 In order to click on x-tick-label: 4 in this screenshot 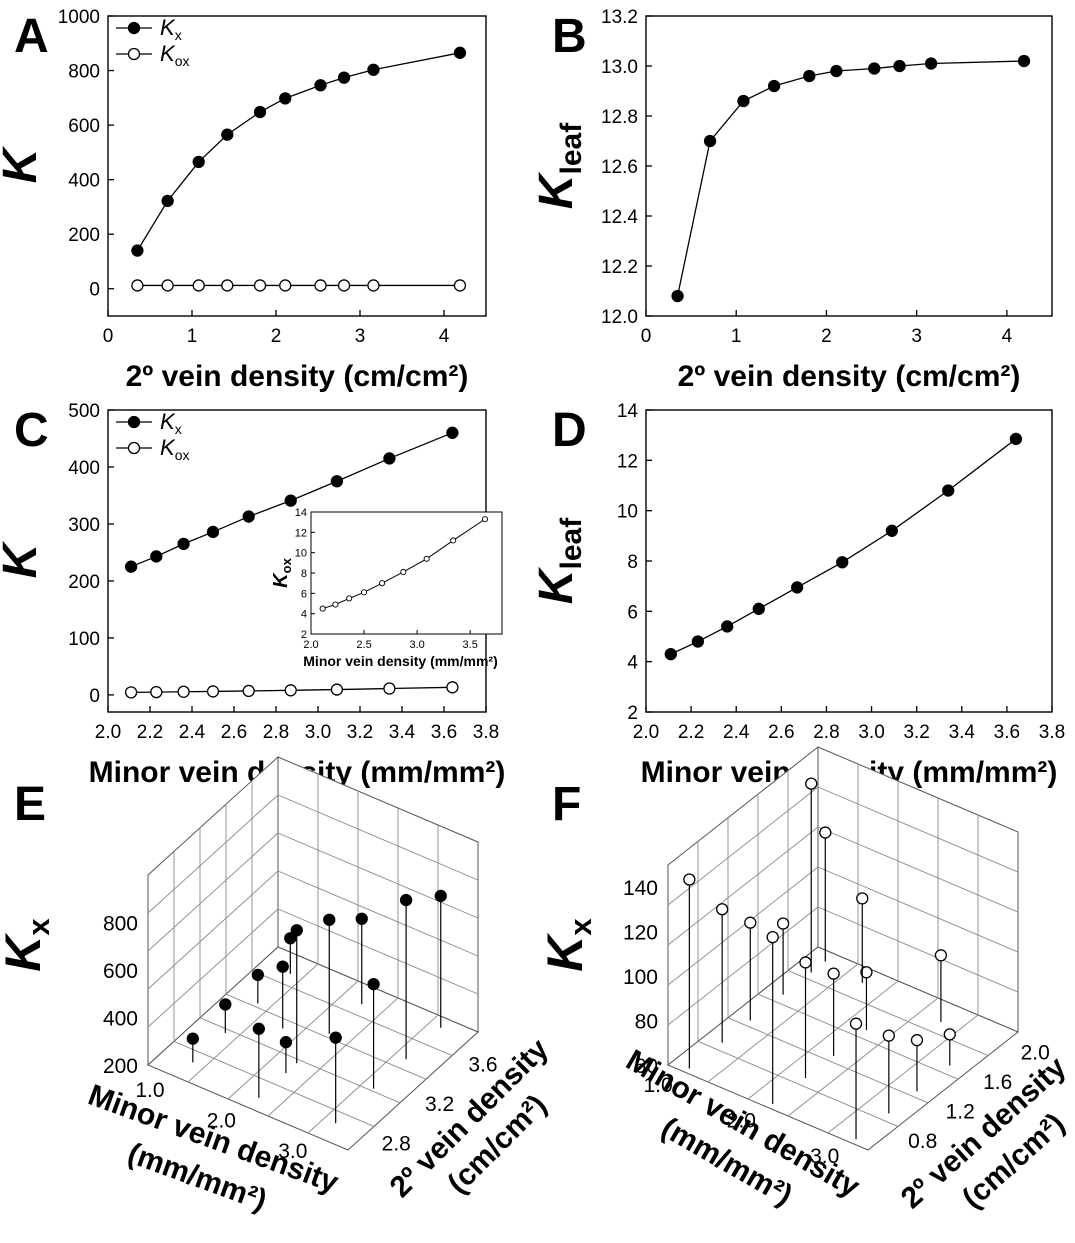, I will do `click(444, 336)`.